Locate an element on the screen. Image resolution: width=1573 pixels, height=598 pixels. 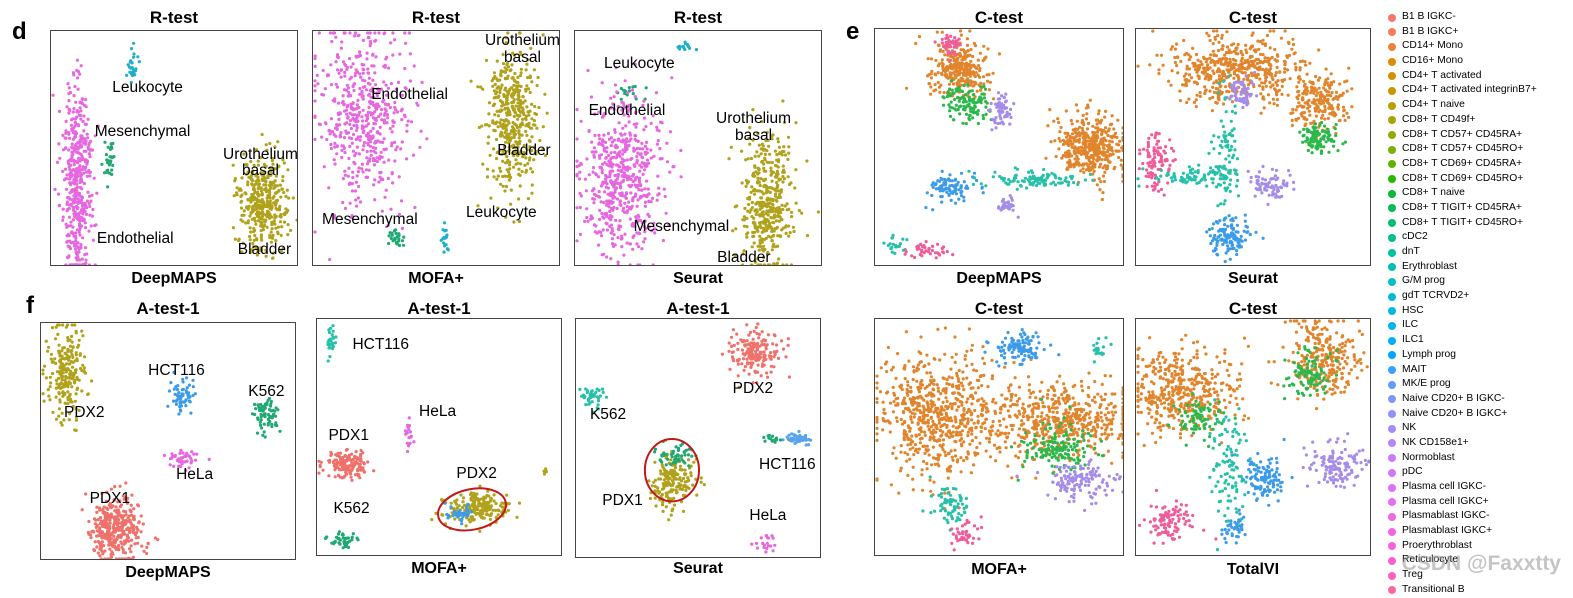
plot-title-f1: A-test-1 is located at coordinates (168, 309).